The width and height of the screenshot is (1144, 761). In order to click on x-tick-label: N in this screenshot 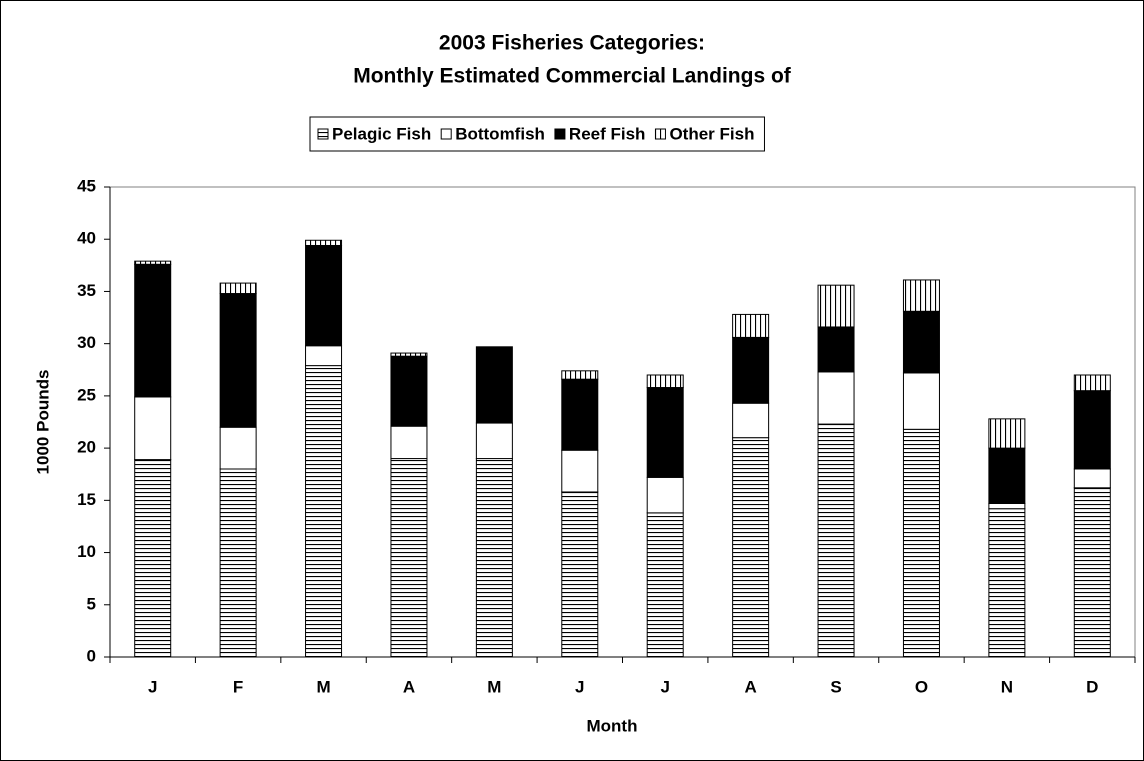, I will do `click(1007, 686)`.